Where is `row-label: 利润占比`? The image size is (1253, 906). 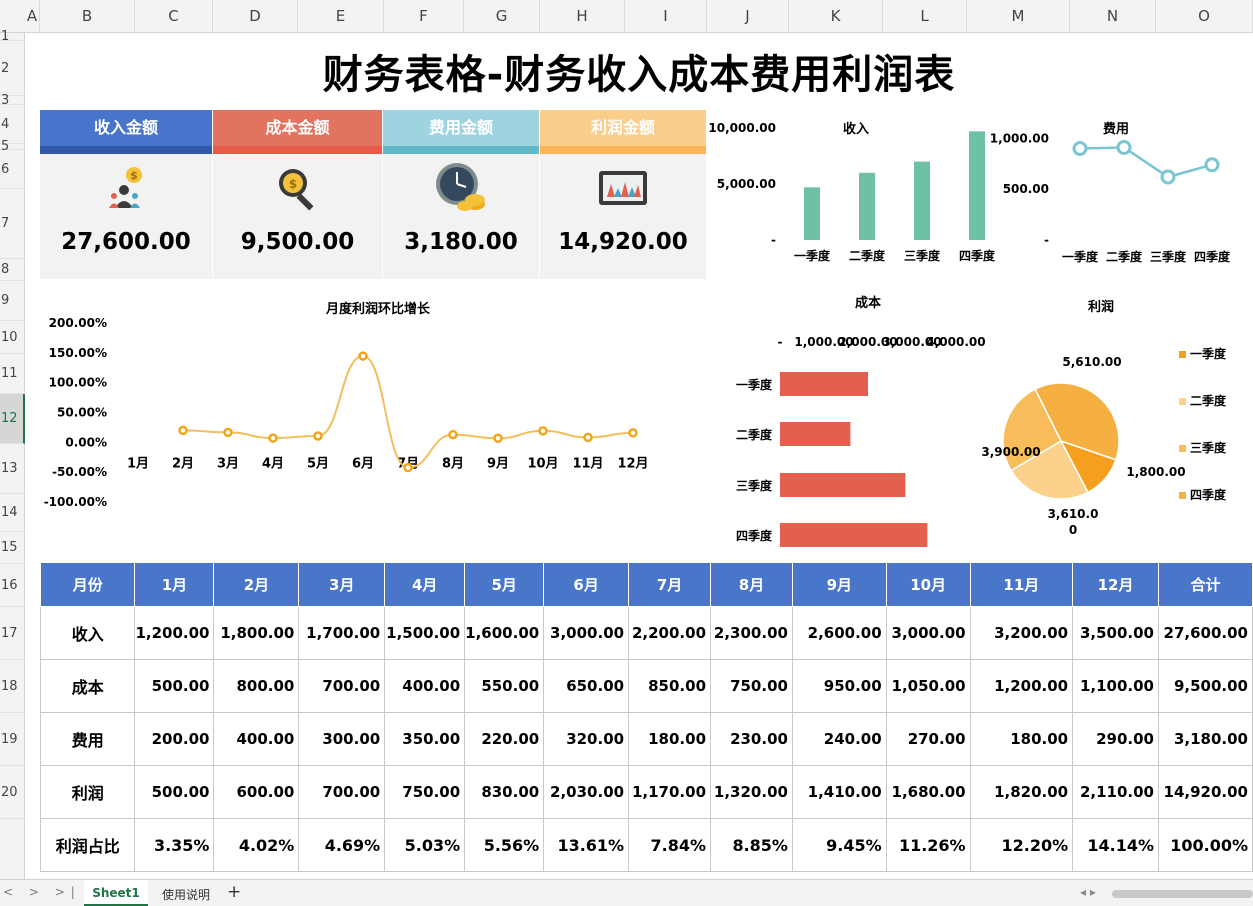 row-label: 利润占比 is located at coordinates (87, 845).